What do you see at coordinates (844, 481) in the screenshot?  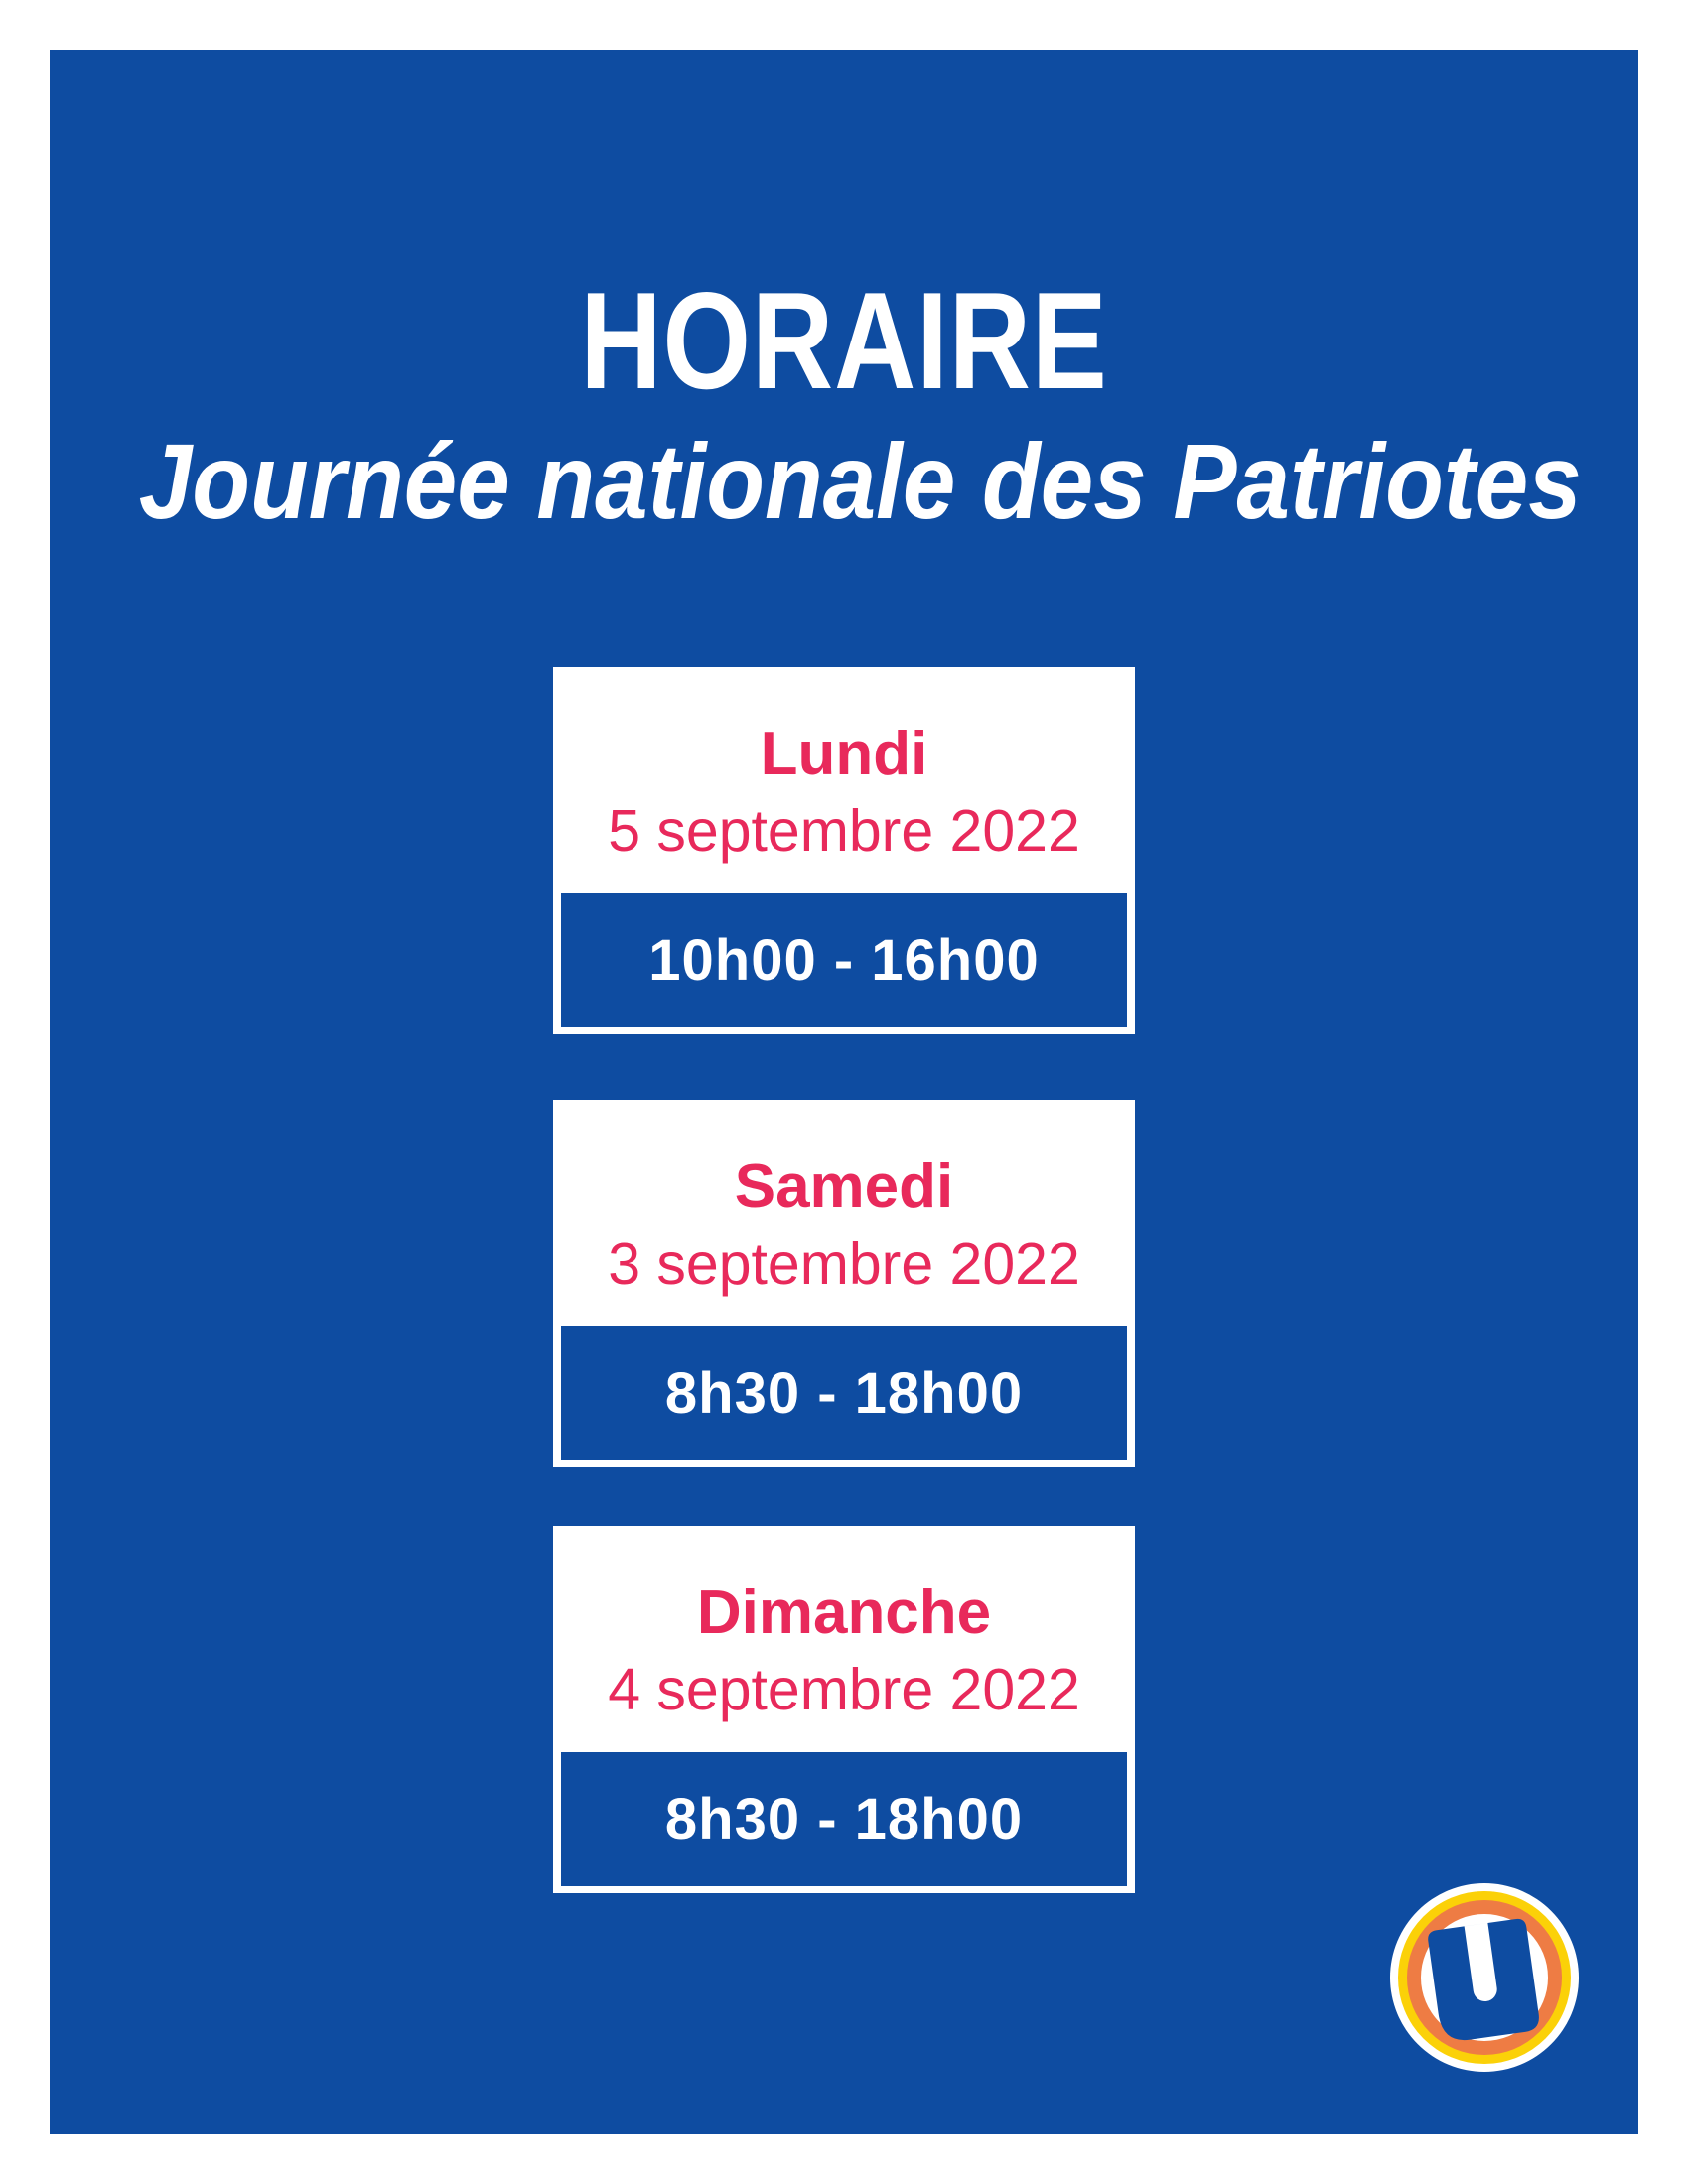 I see `poster-subtitle: Journée nationale des Patriotes` at bounding box center [844, 481].